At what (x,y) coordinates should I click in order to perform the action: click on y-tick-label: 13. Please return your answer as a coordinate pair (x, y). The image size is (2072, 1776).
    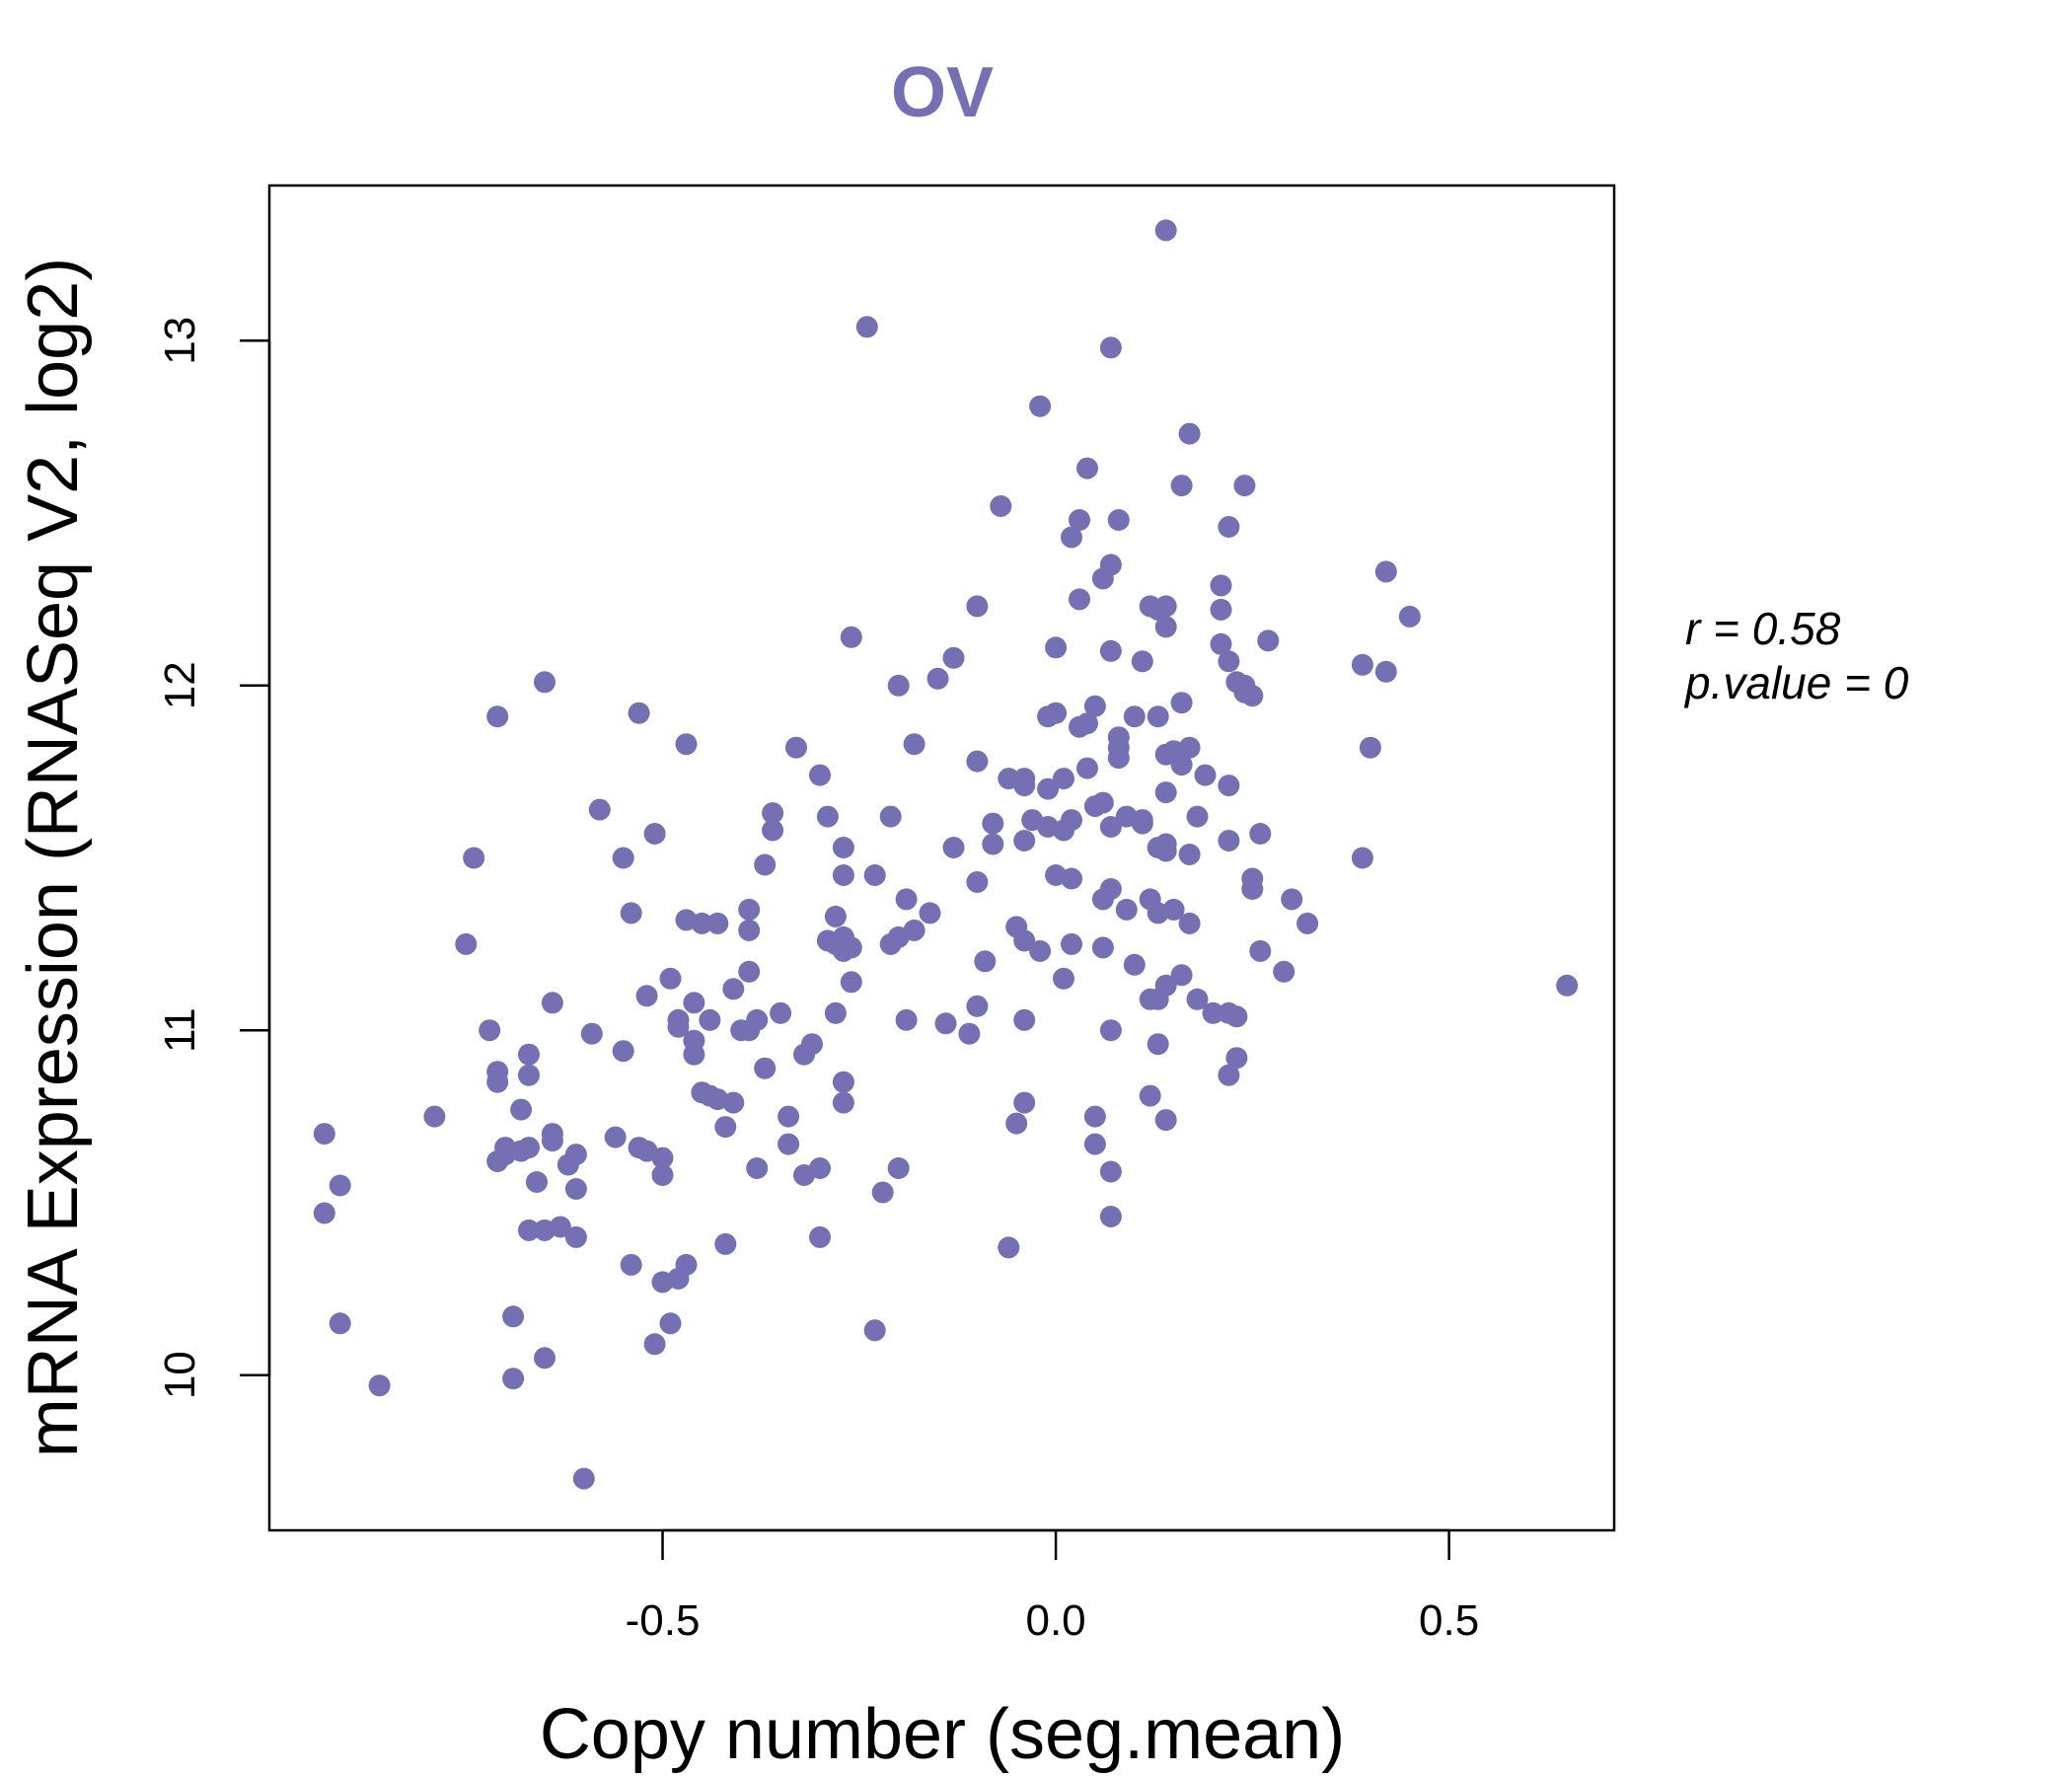
    Looking at the image, I should click on (180, 341).